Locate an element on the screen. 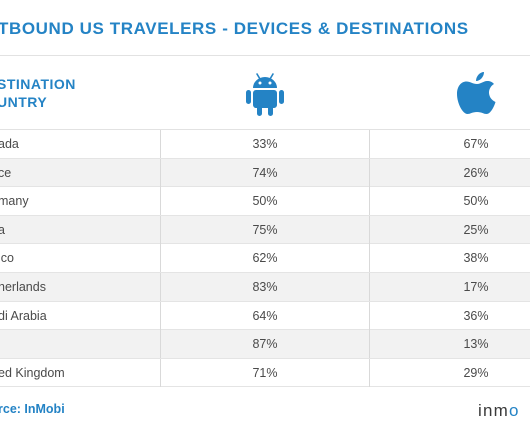 The image size is (530, 442). ios-share-cell: 29% is located at coordinates (476, 372).